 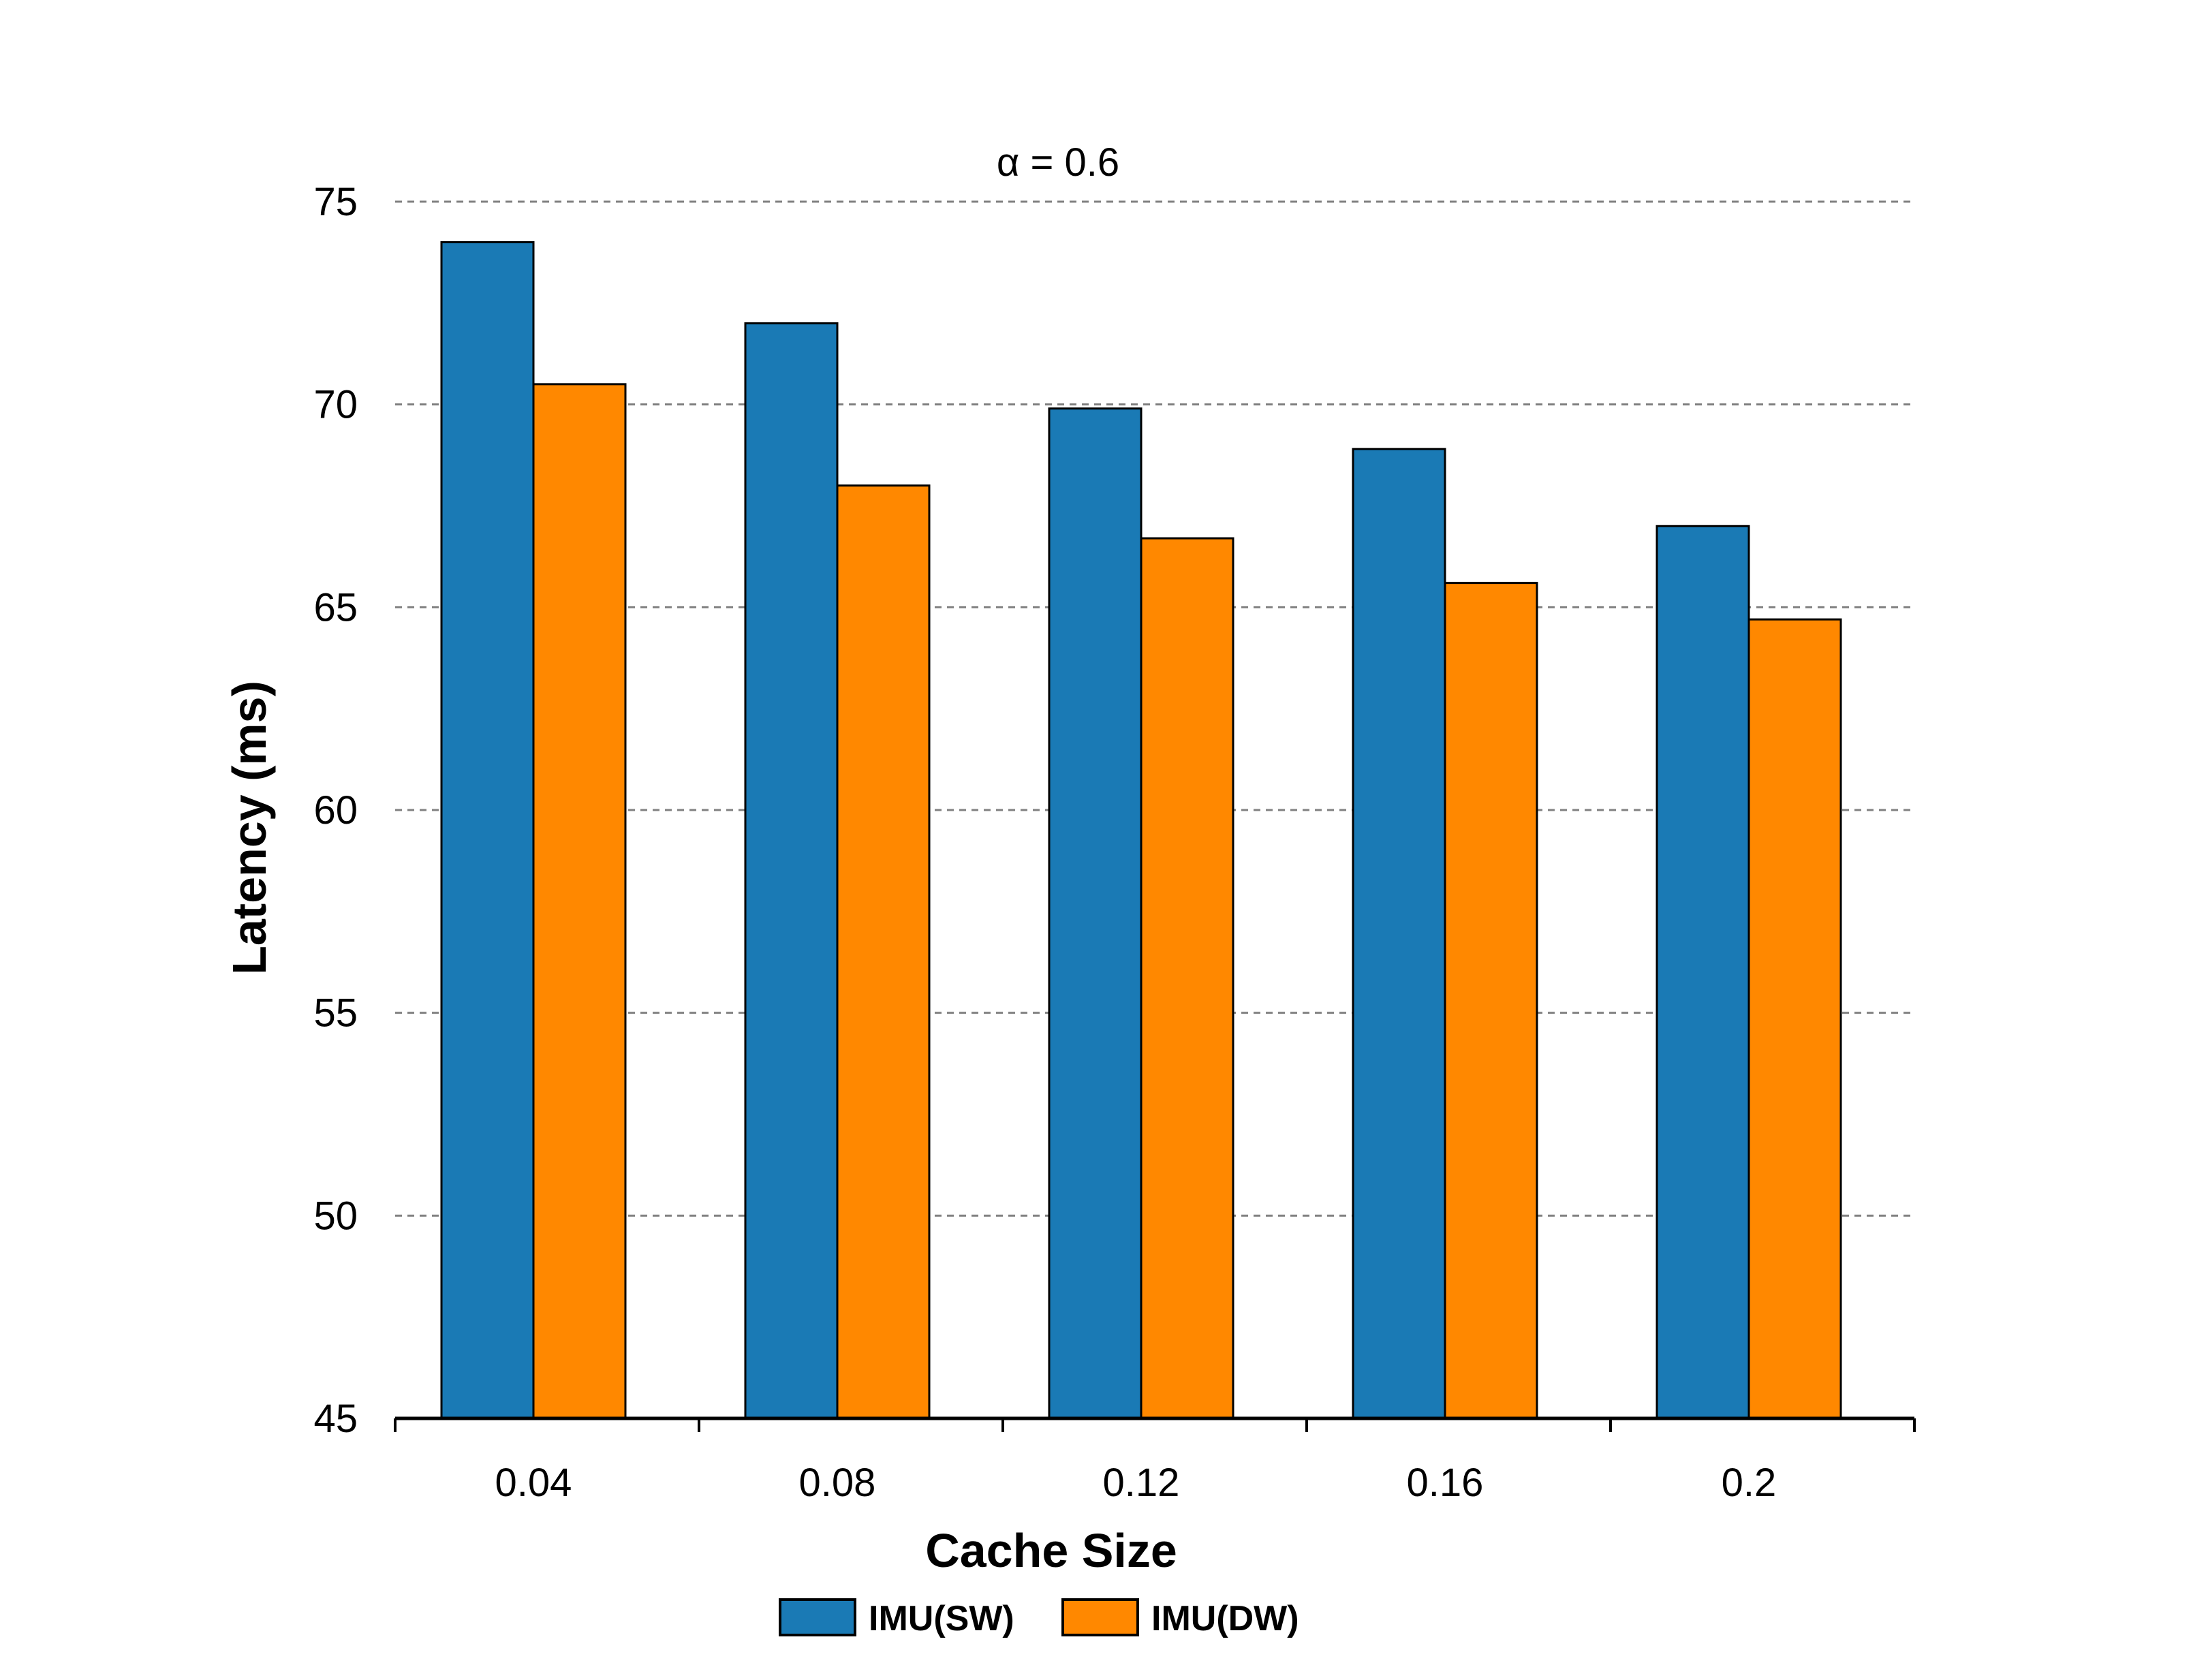 I want to click on legend-swatch-dw, so click(x=1100, y=1617).